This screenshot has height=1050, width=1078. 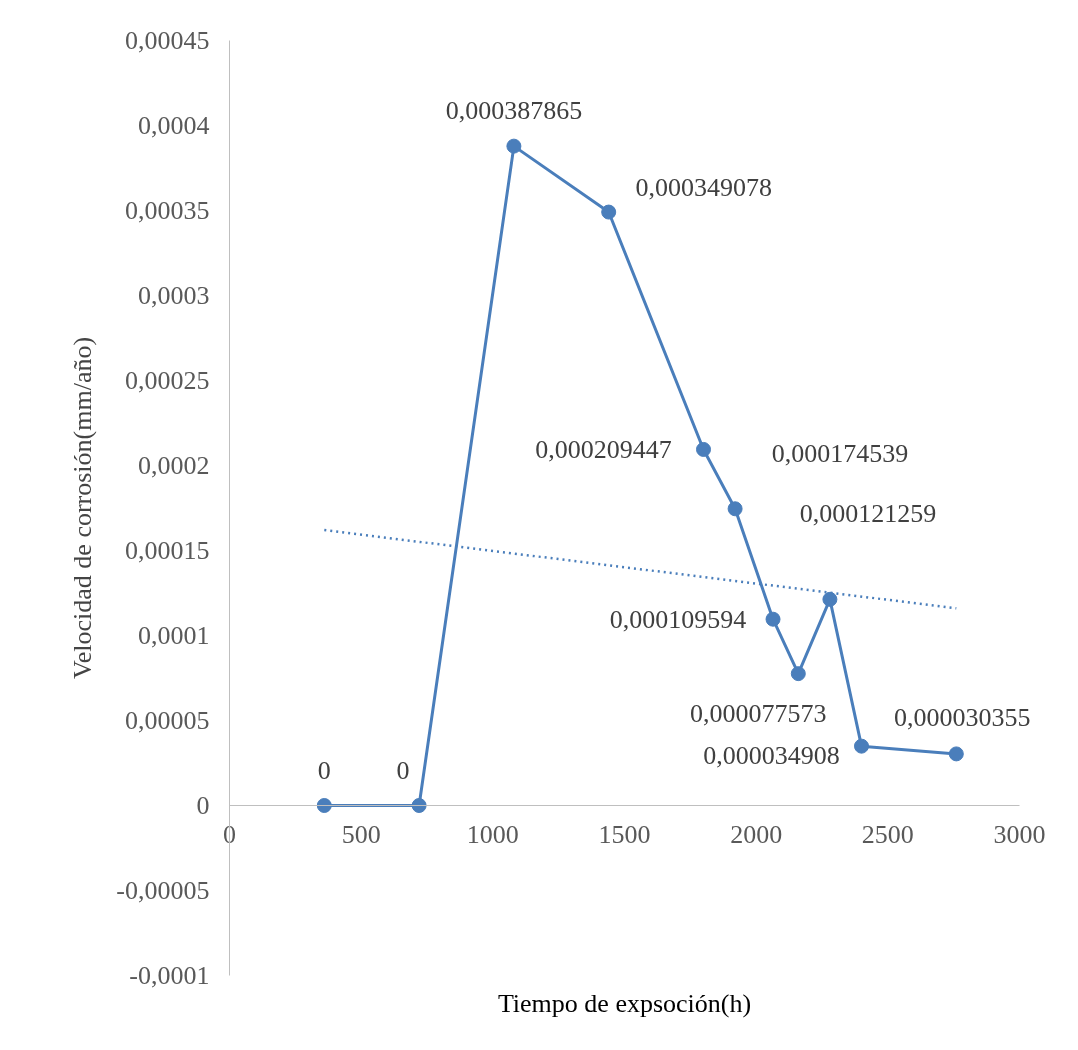 I want to click on data-label: 0,000209447, so click(x=603, y=449).